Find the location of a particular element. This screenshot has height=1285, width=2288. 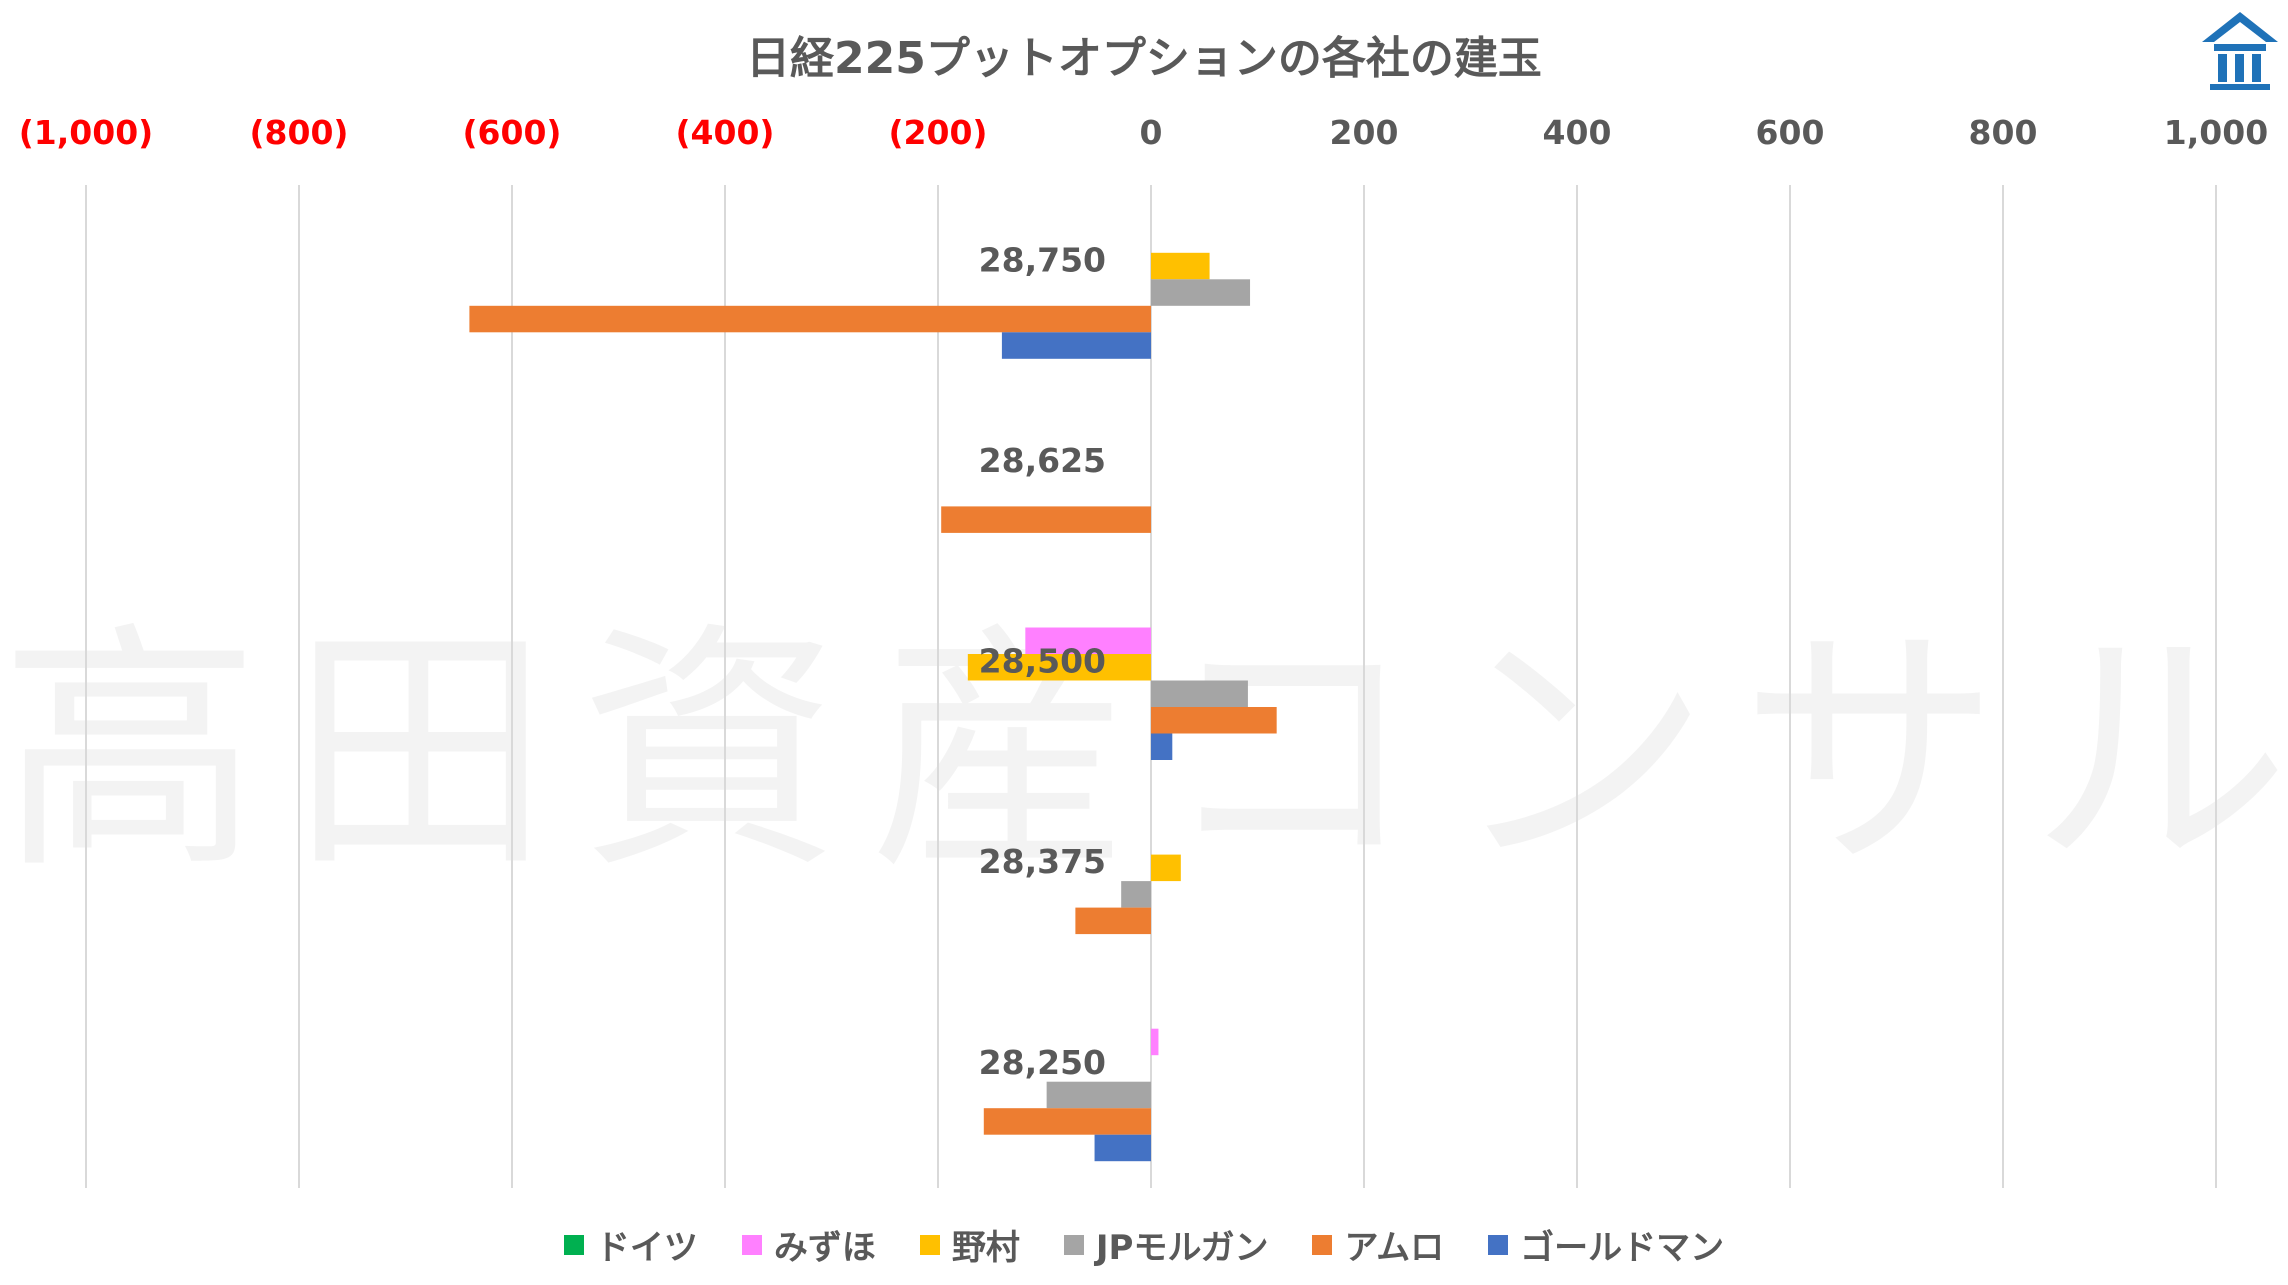

category-label: 28,375 is located at coordinates (1042, 861).